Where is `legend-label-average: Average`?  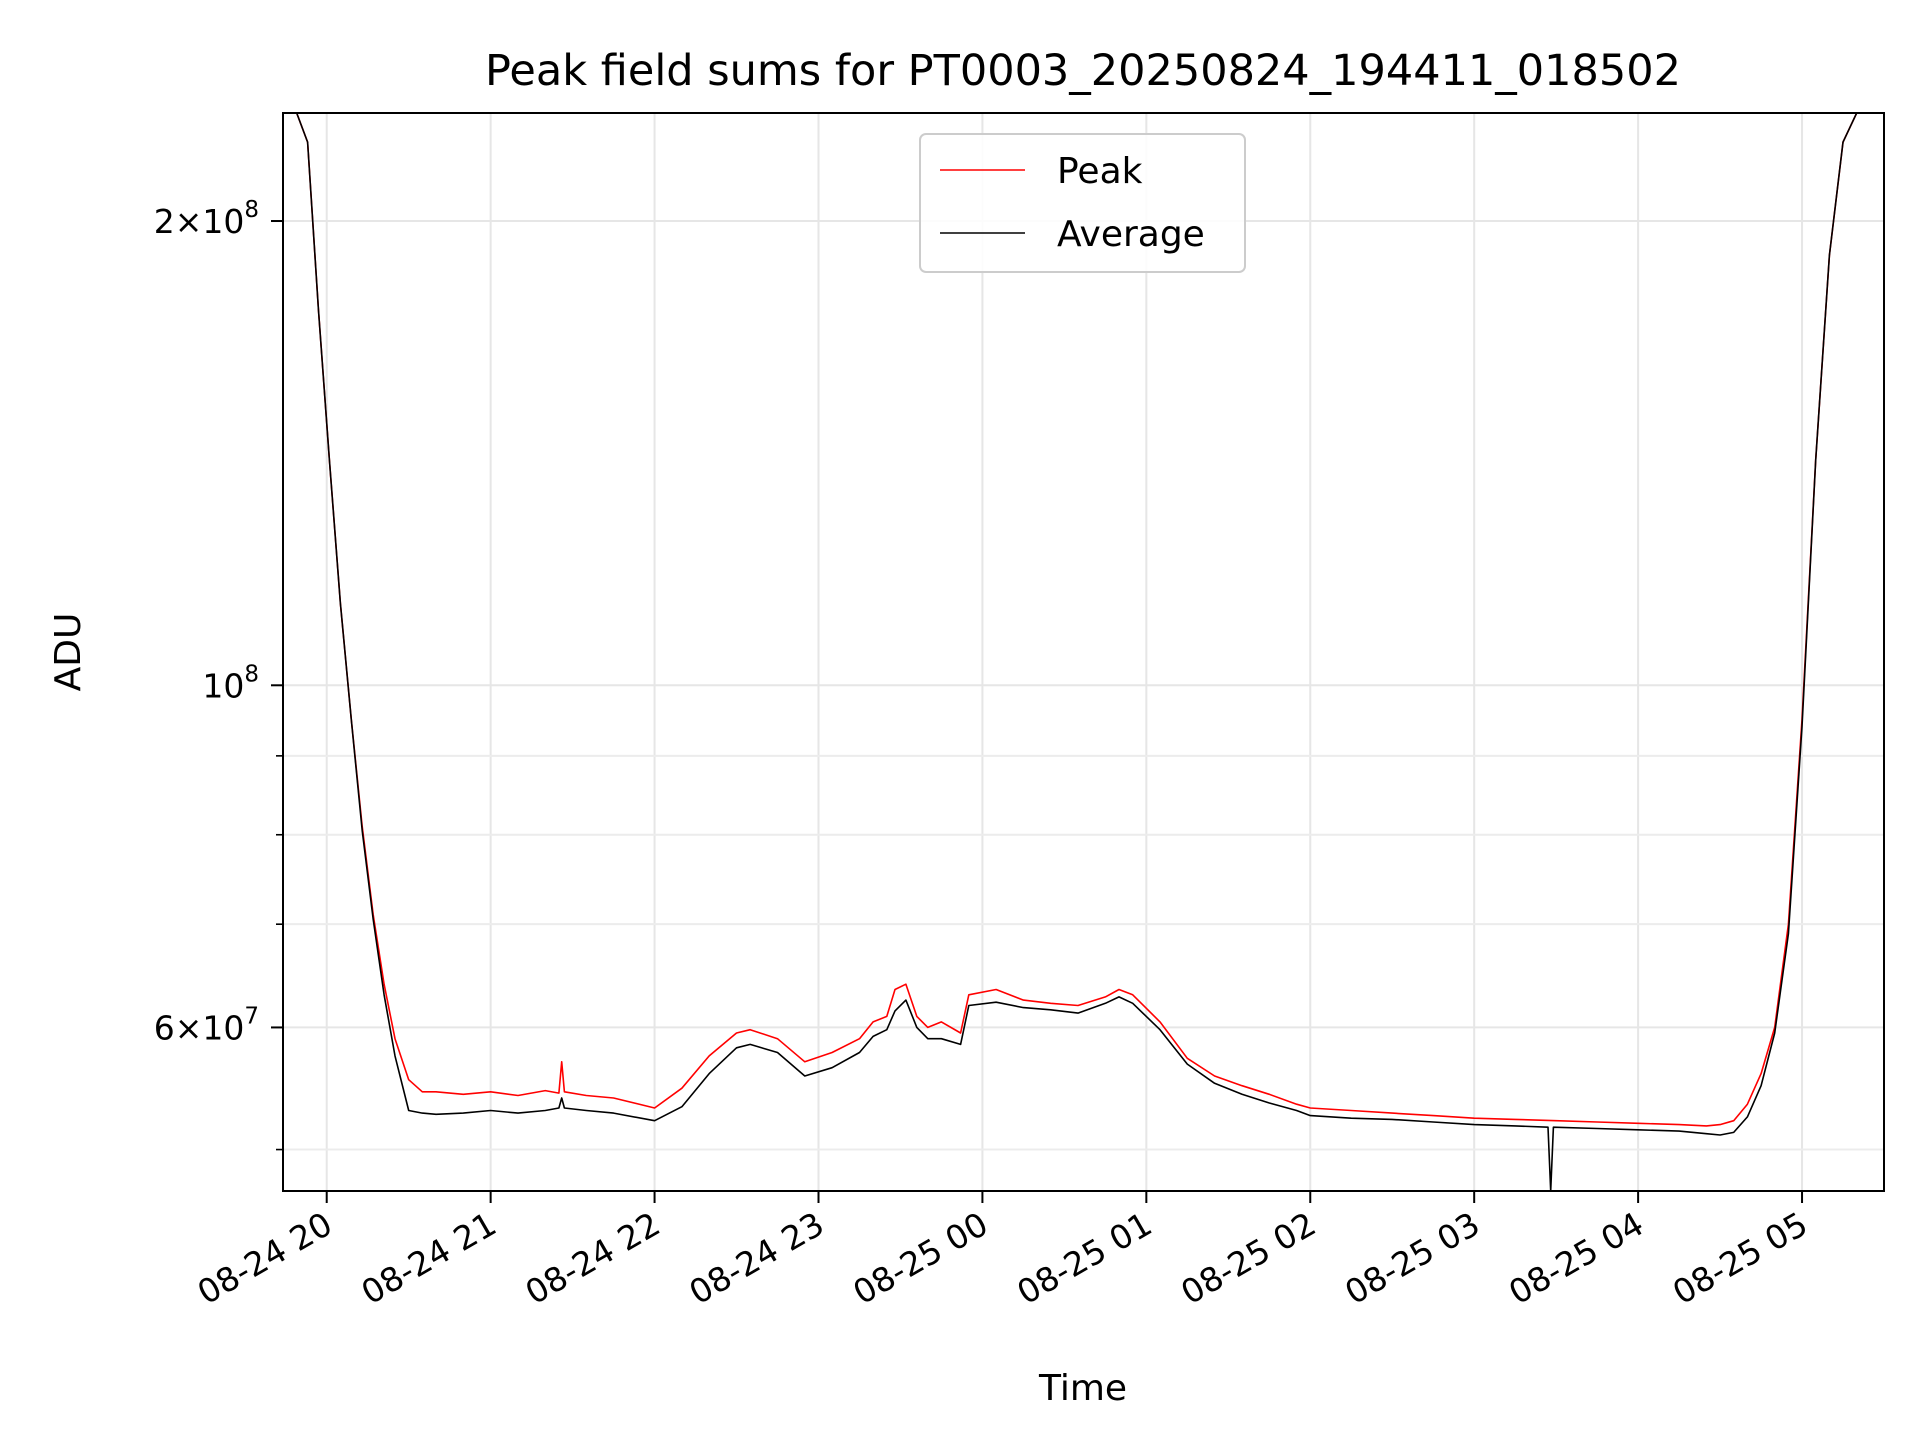
legend-label-average: Average is located at coordinates (1131, 234).